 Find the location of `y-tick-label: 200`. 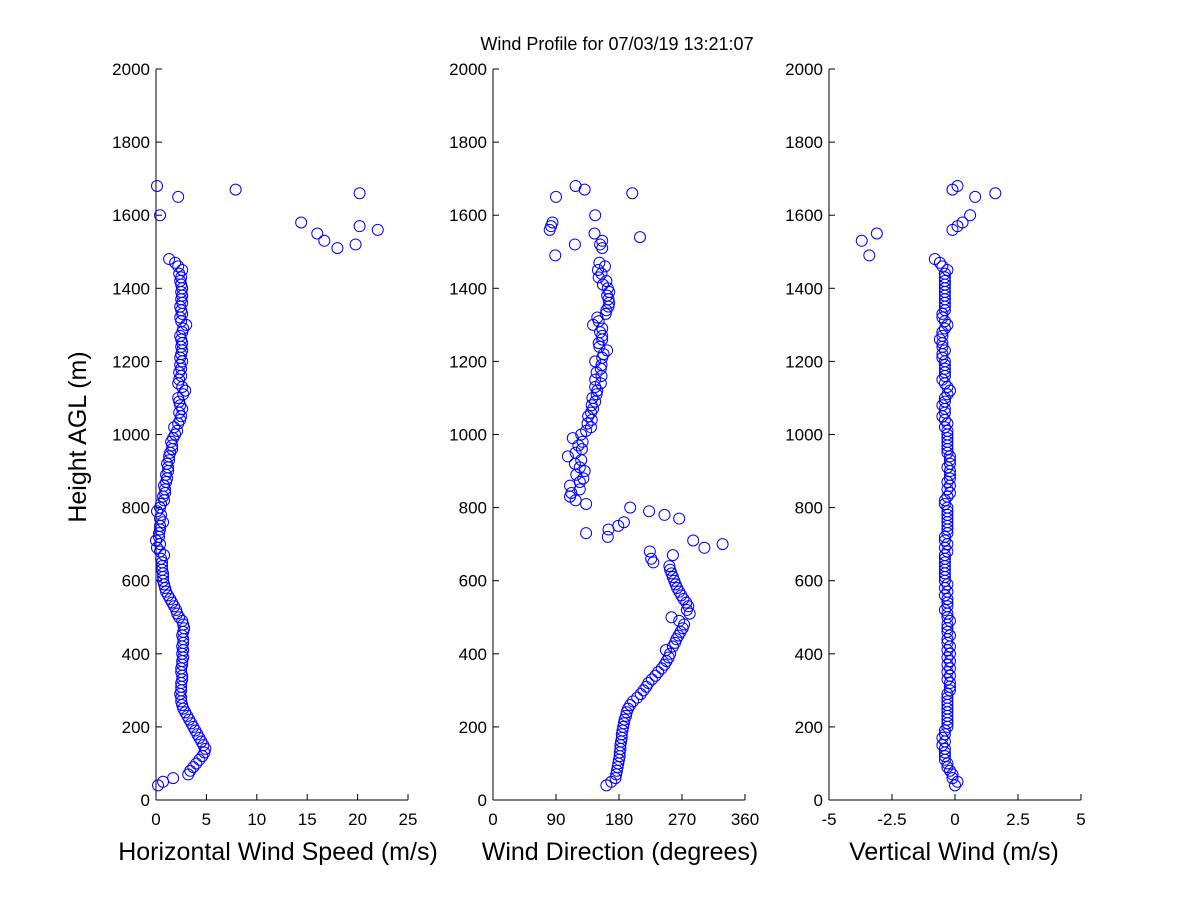

y-tick-label: 200 is located at coordinates (136, 727).